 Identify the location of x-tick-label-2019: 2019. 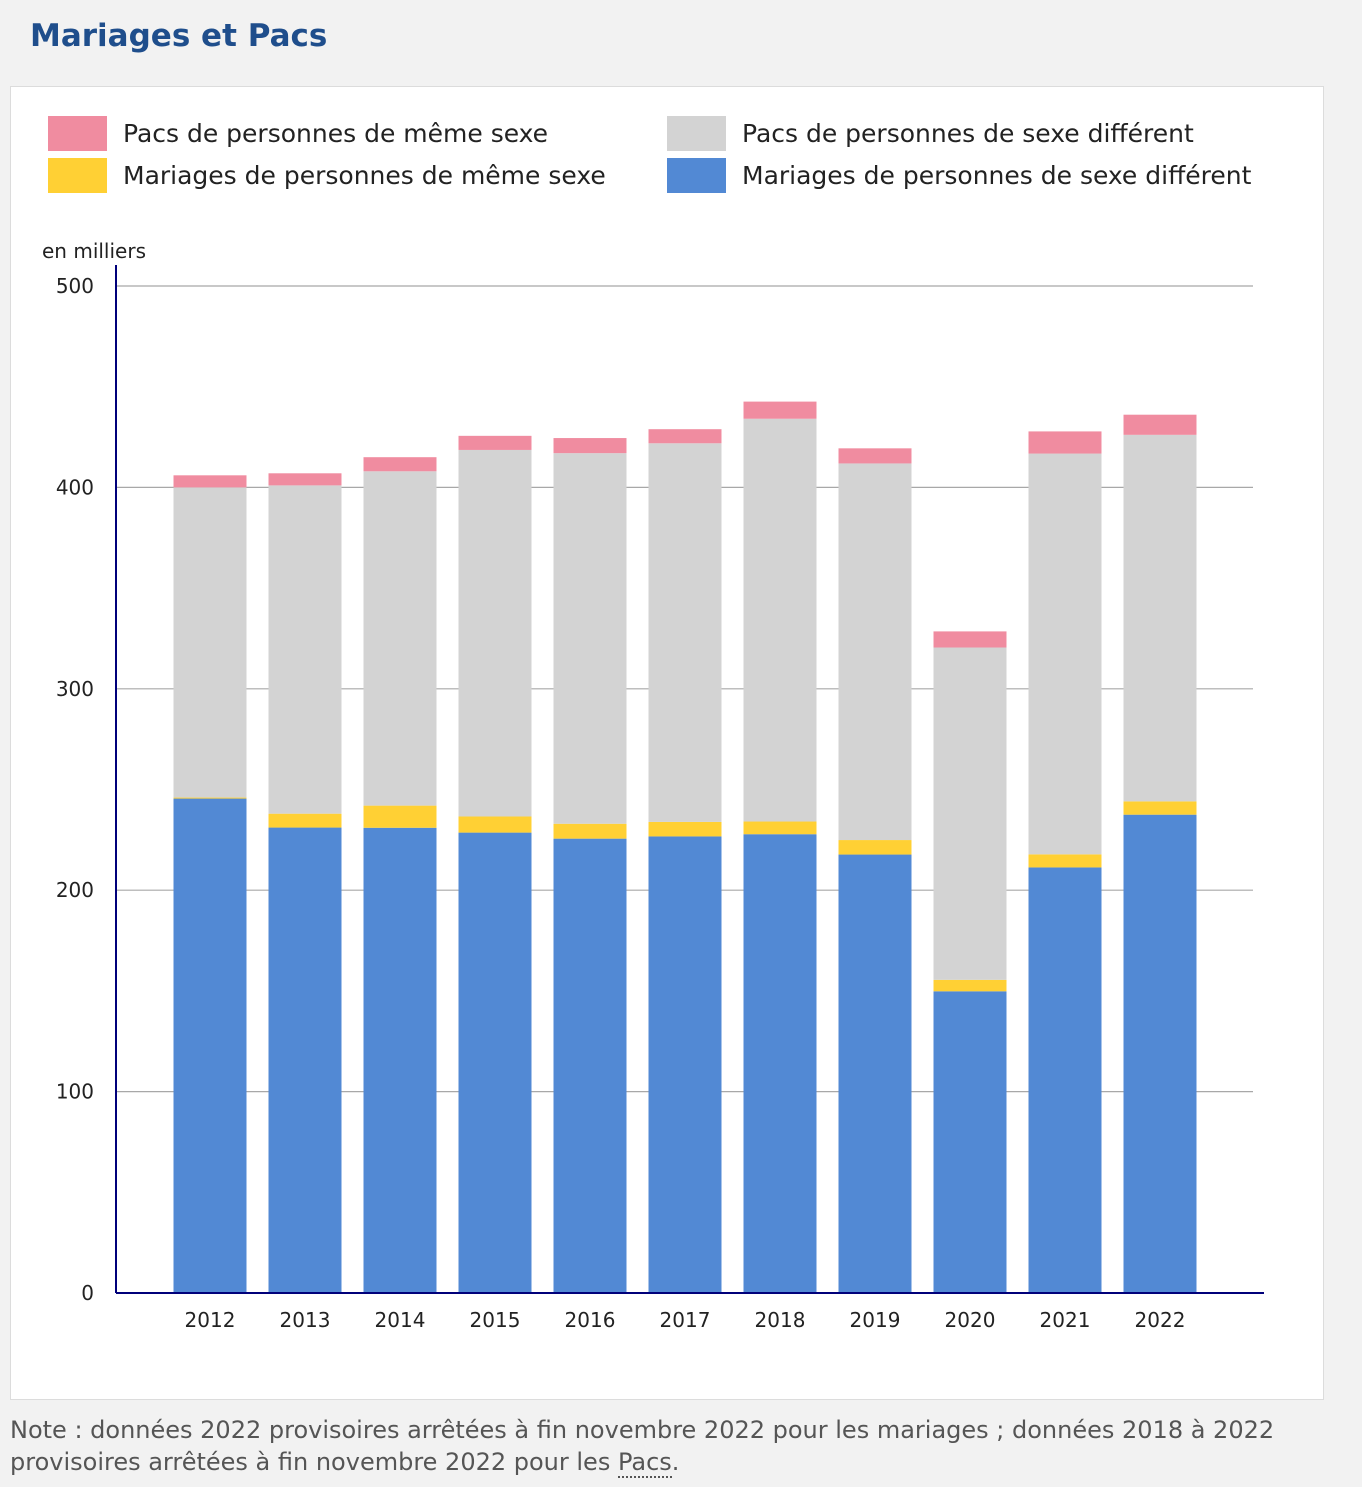
(875, 1320).